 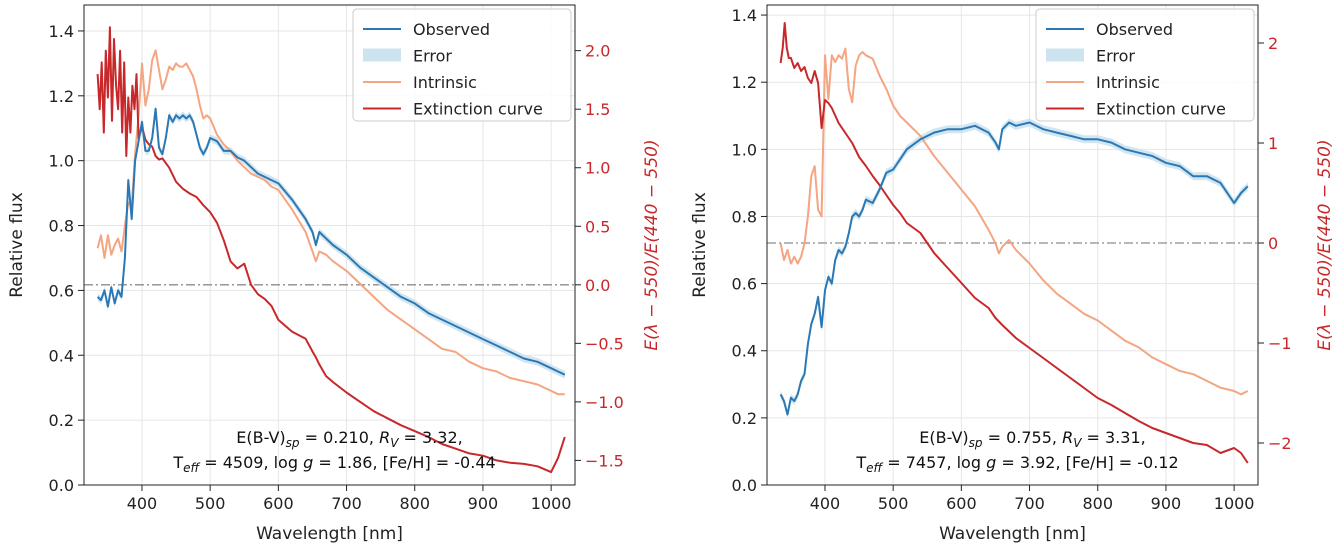 What do you see at coordinates (597, 51) in the screenshot?
I see `y2-tick-label: 2.0` at bounding box center [597, 51].